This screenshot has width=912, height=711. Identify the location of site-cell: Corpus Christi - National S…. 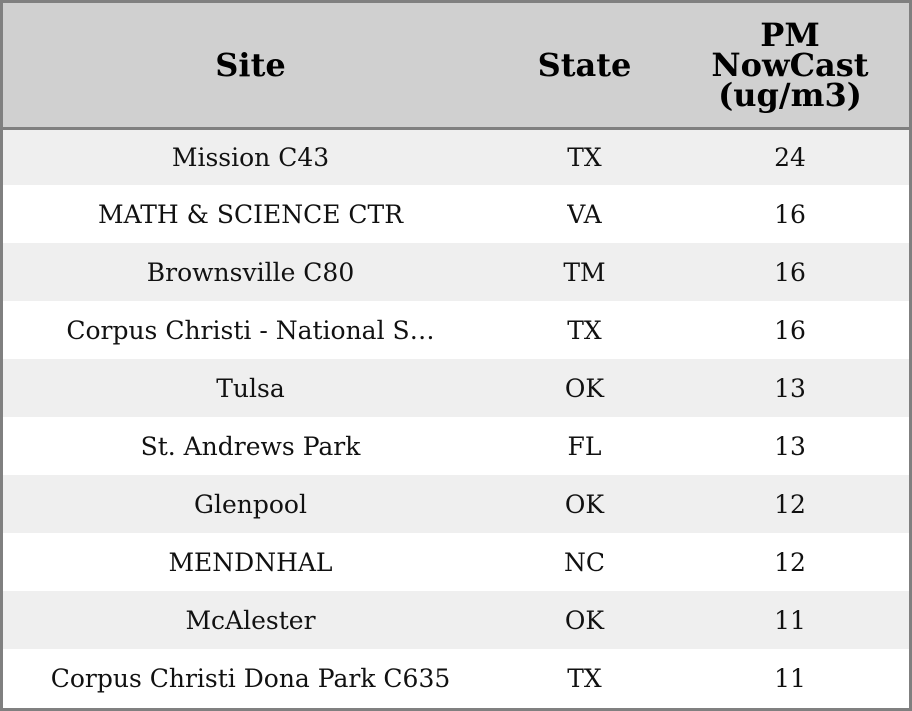
(250, 330).